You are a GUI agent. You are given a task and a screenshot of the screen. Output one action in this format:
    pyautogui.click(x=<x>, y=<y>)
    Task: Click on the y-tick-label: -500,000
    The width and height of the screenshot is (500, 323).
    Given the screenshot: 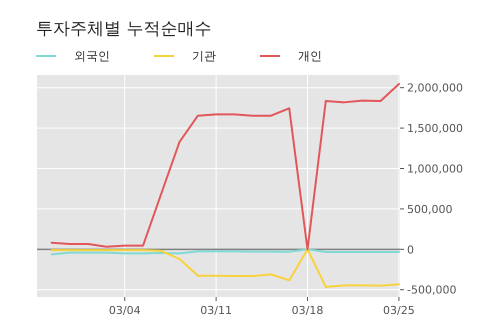 What is the action you would take?
    pyautogui.click(x=431, y=290)
    